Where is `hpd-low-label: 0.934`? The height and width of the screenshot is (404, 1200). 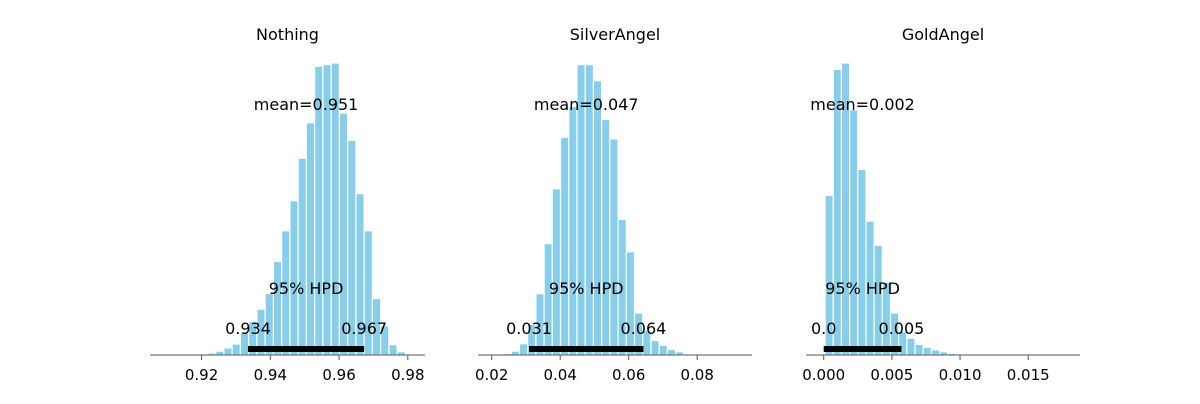 hpd-low-label: 0.934 is located at coordinates (248, 328).